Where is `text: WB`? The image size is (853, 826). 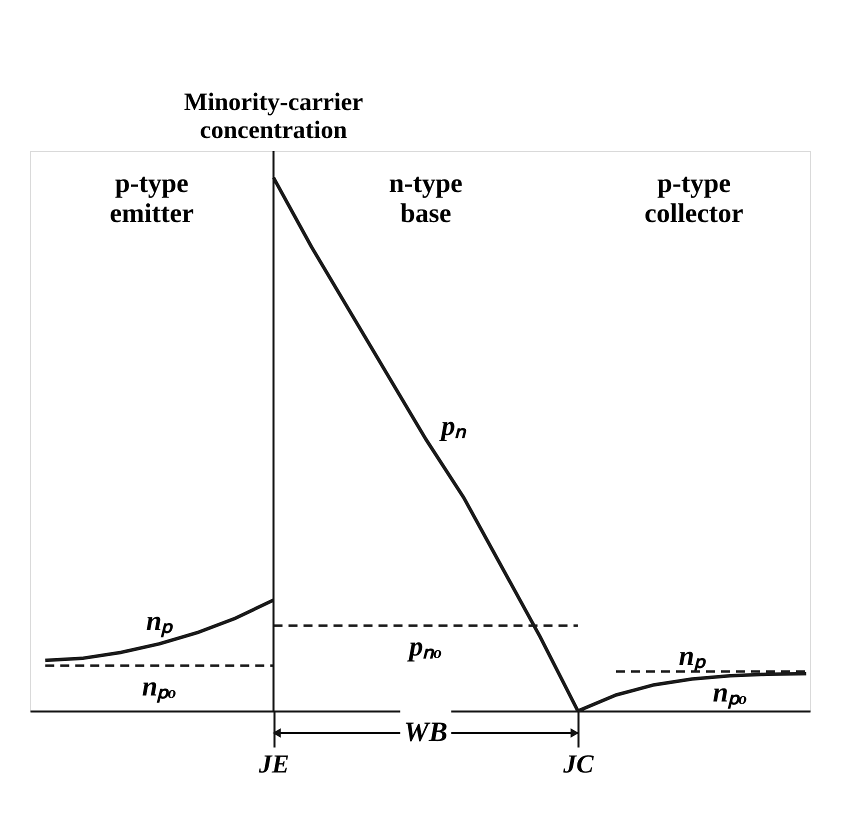 text: WB is located at coordinates (426, 732).